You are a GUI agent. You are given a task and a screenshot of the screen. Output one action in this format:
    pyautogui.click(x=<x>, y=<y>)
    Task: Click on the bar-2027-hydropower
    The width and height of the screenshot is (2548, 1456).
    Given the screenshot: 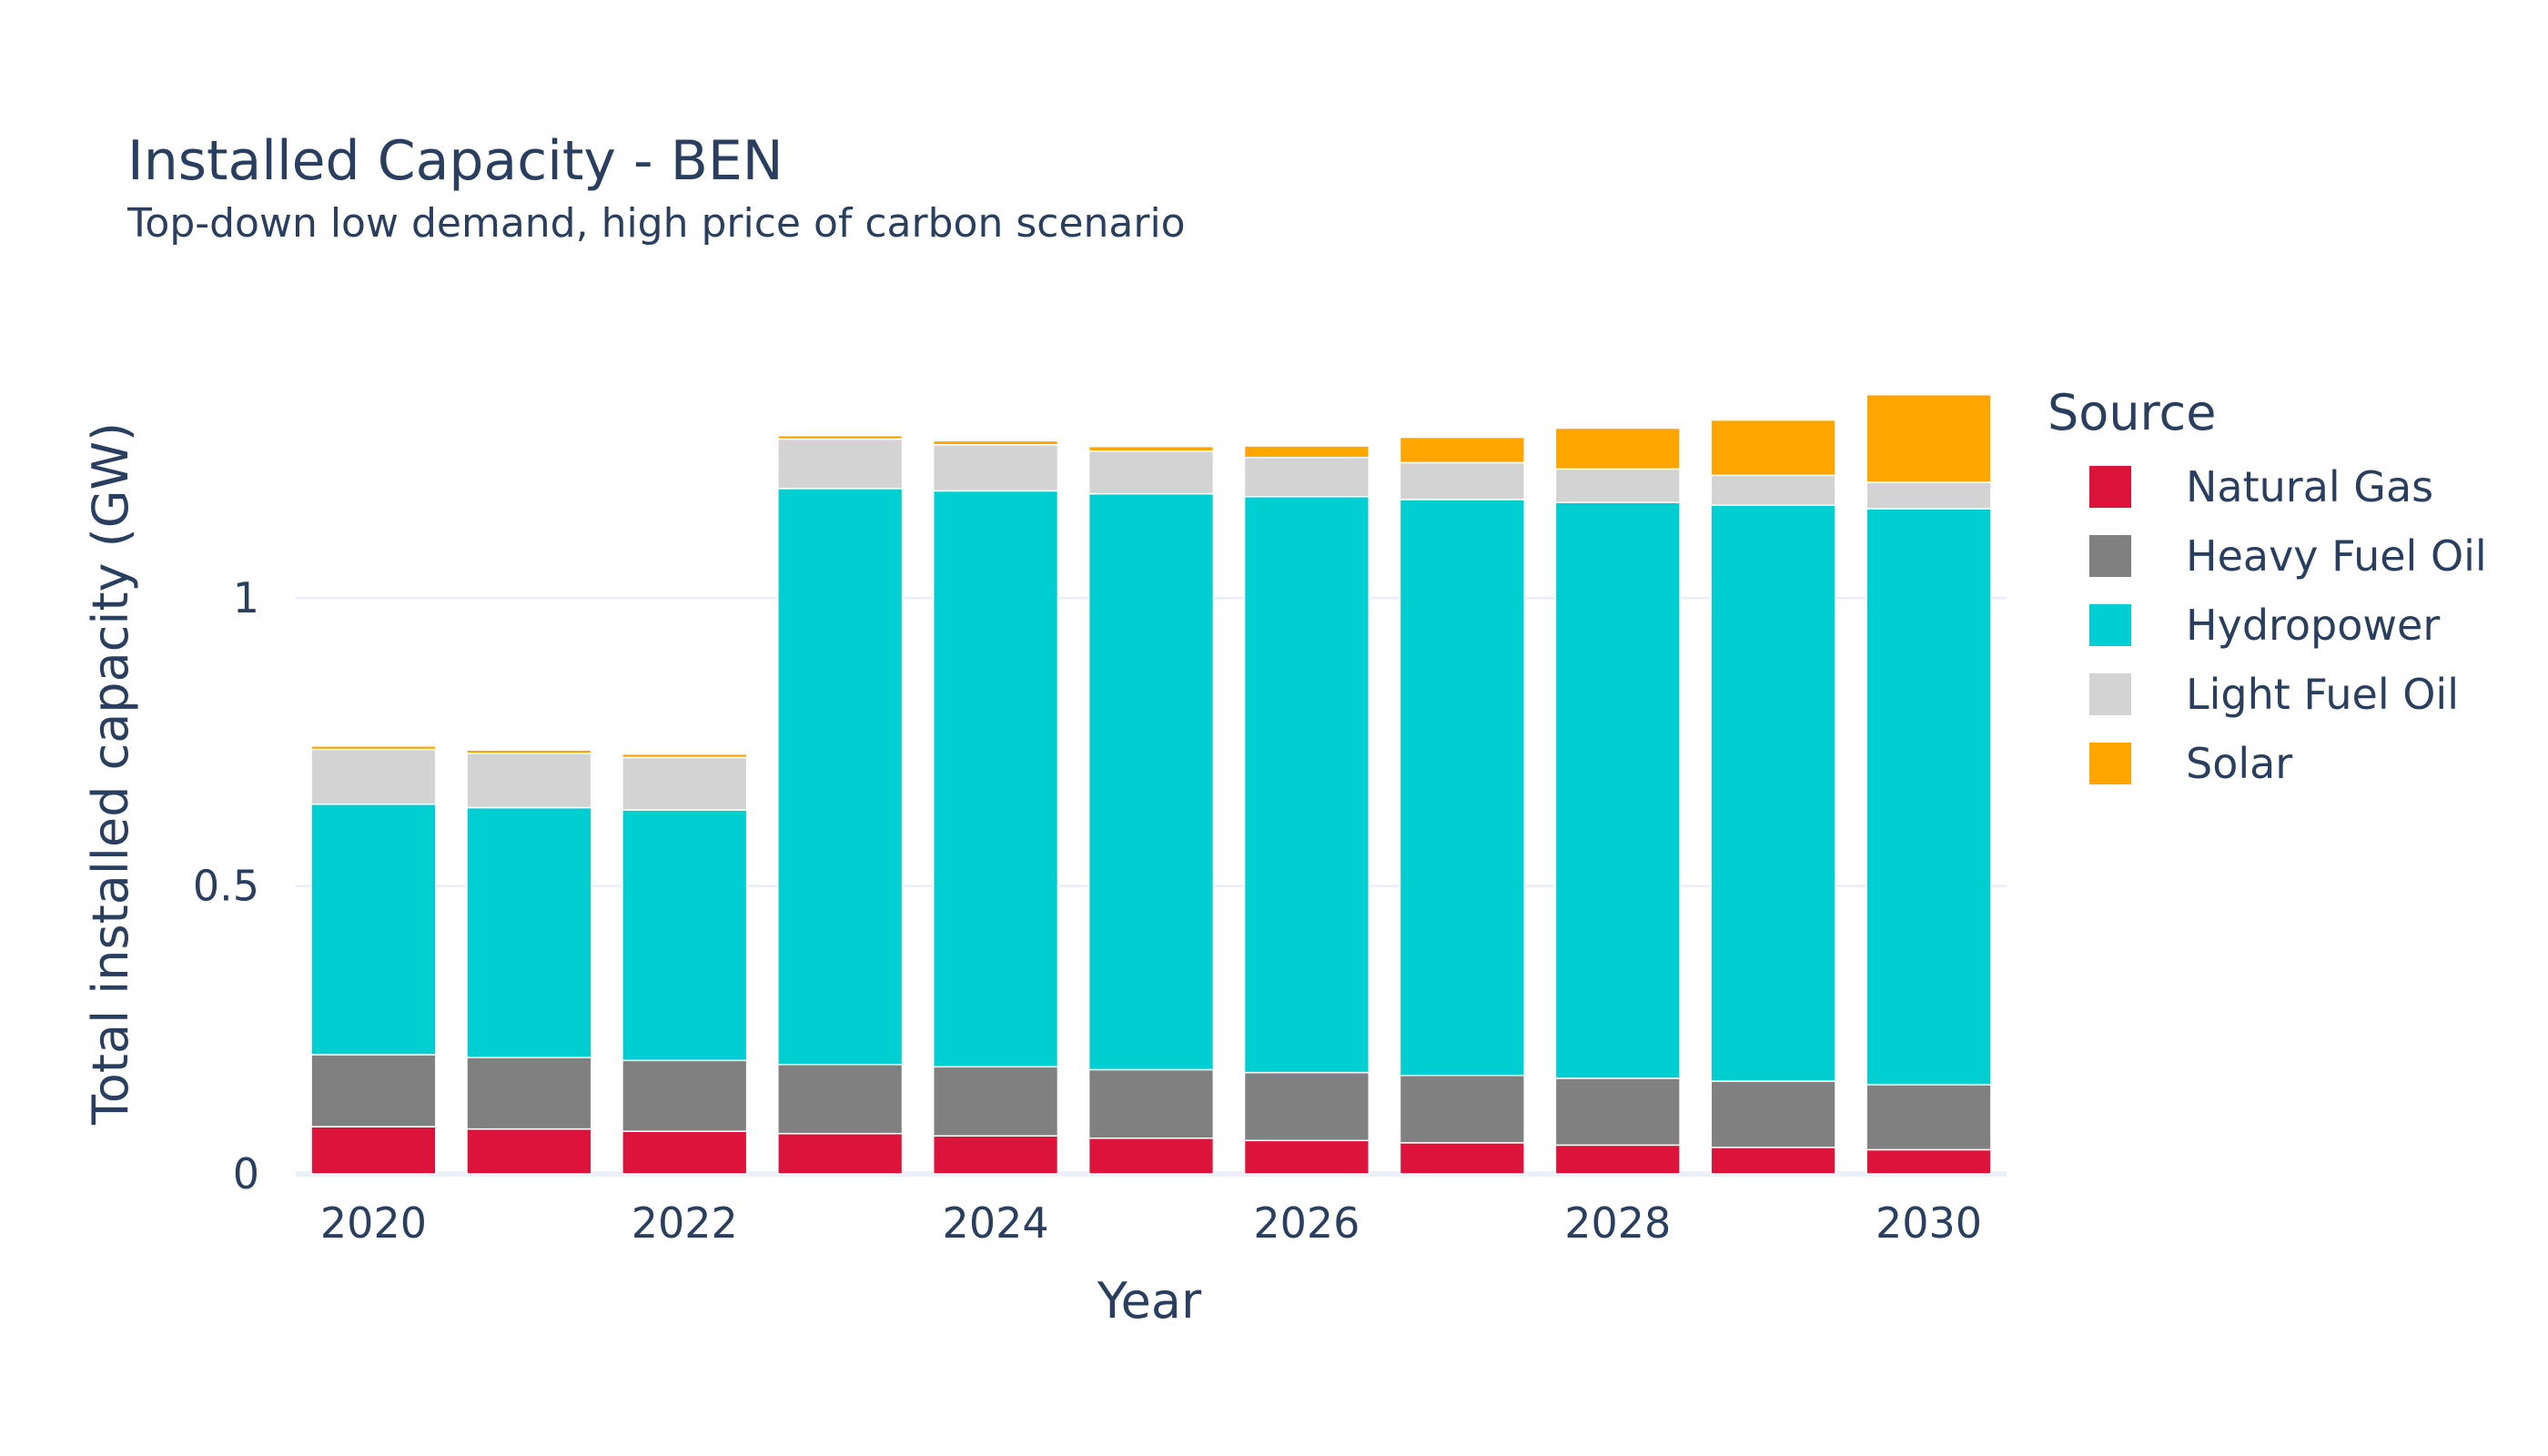 What is the action you would take?
    pyautogui.click(x=1462, y=788)
    